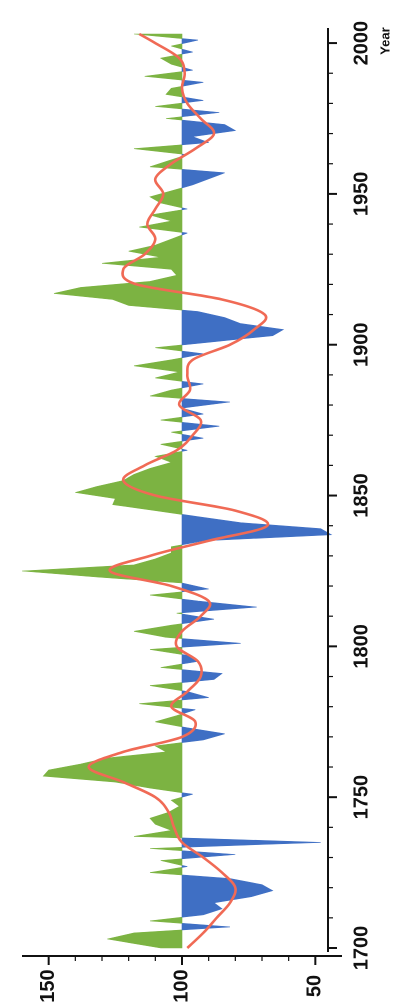  I want to click on year-tick-label-1900: 1900, so click(361, 344).